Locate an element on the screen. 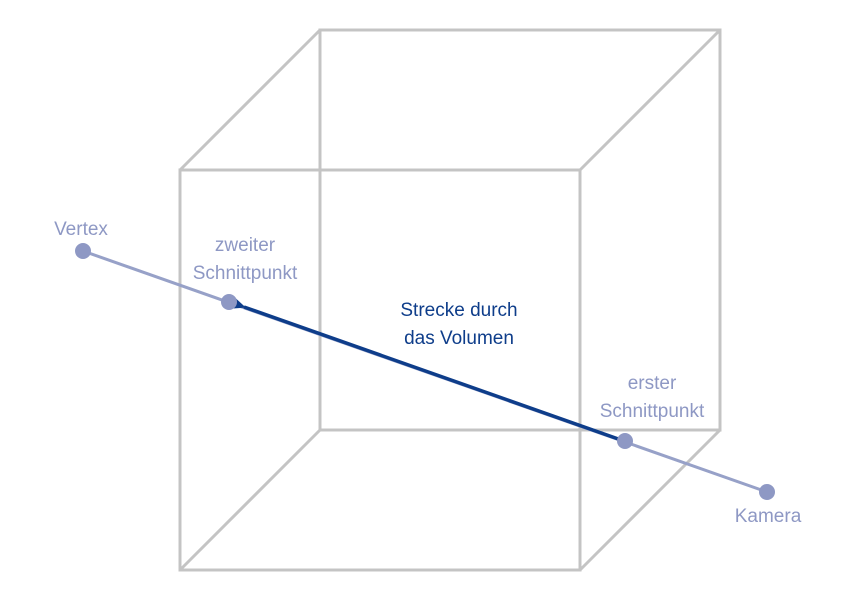  segment-label-line1: Strecke durch is located at coordinates (458, 310).